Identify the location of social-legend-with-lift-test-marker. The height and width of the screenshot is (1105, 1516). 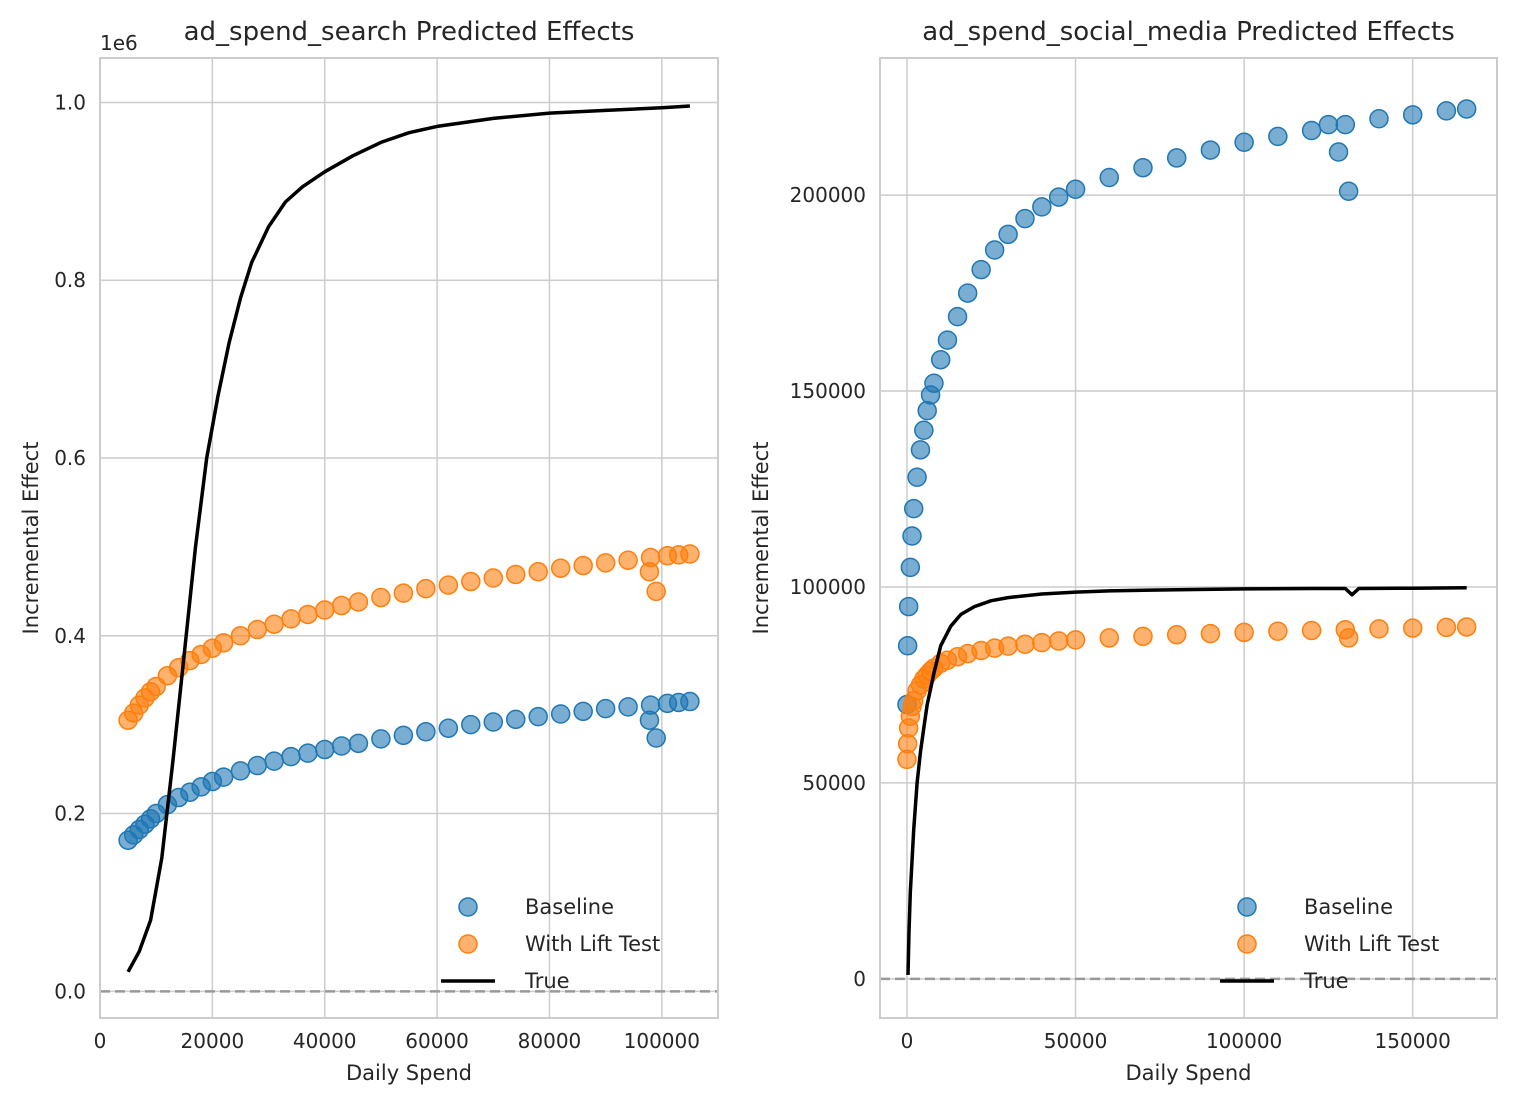
(1247, 944).